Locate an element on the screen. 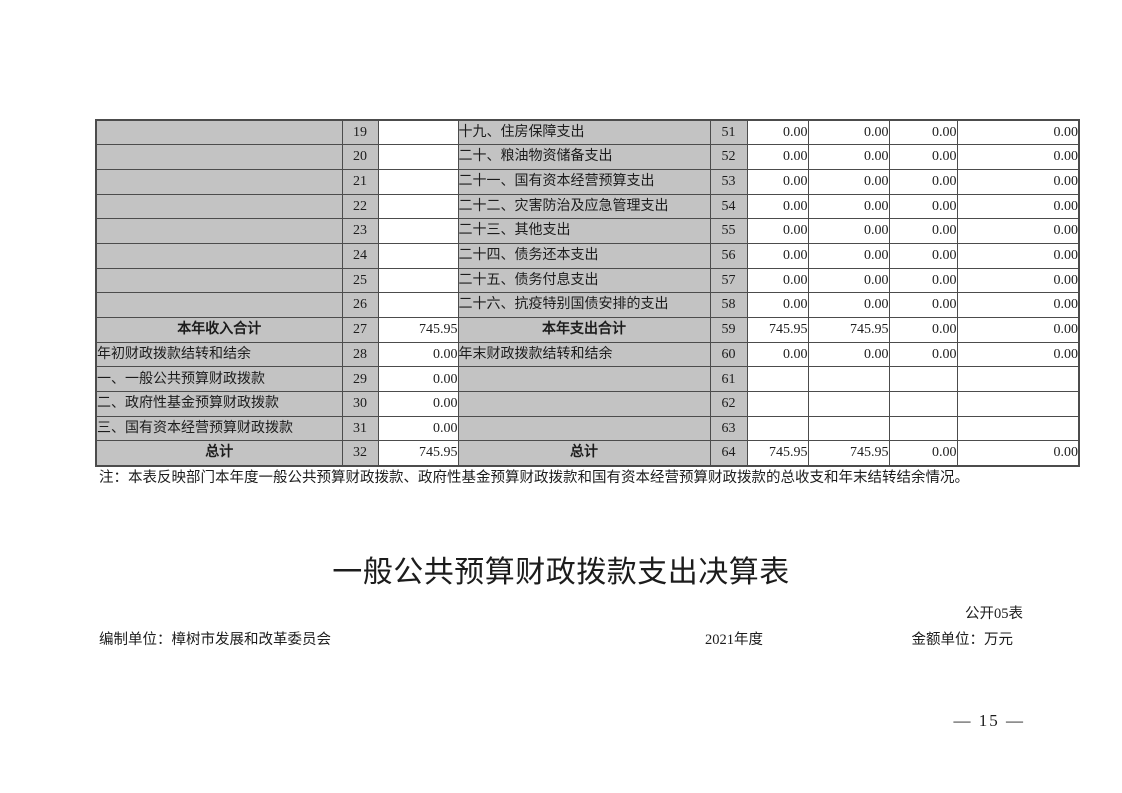 The height and width of the screenshot is (793, 1122). left-item-label: 三、国有资本经营预算财政拨款 is located at coordinates (219, 428).